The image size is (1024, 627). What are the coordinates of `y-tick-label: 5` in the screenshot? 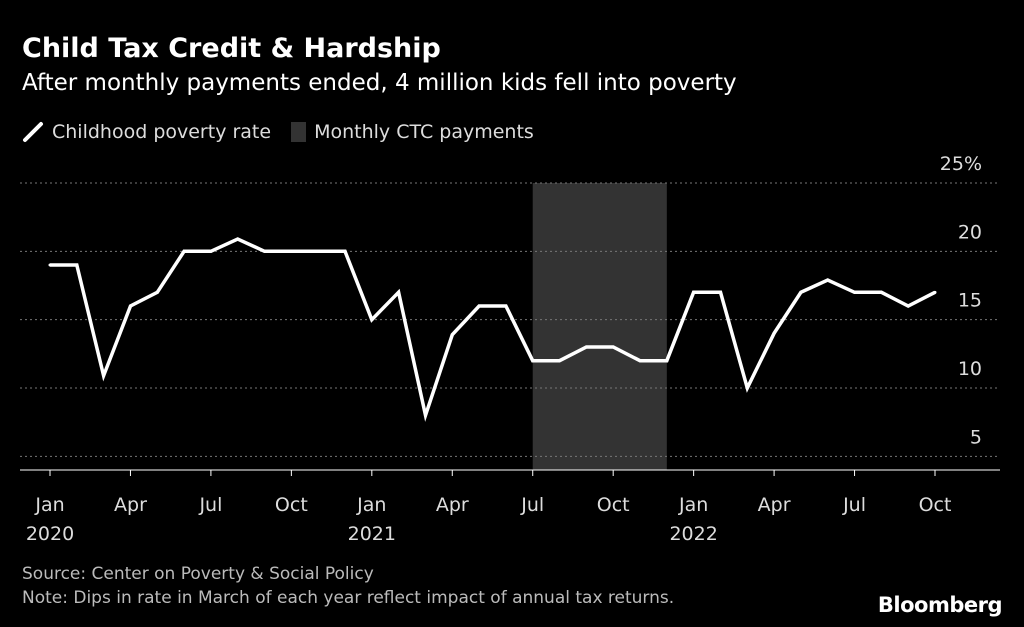 It's located at (976, 437).